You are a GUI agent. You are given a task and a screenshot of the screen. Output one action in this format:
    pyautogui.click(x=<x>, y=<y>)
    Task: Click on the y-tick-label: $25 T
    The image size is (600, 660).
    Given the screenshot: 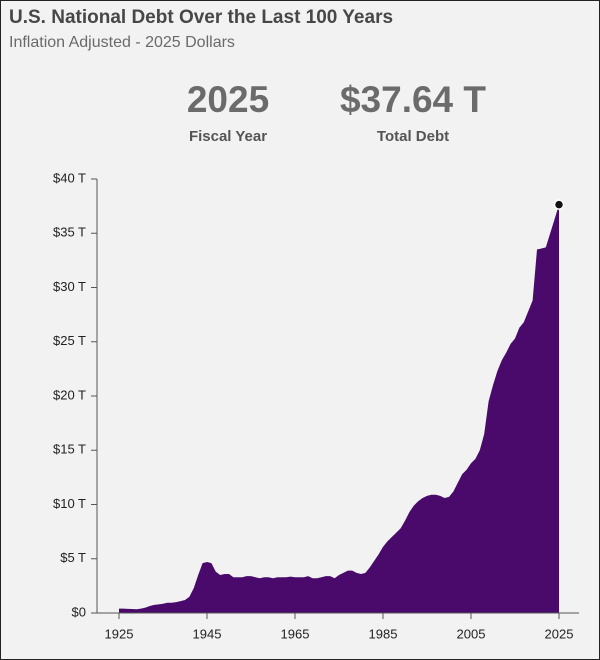 What is the action you would take?
    pyautogui.click(x=69, y=340)
    